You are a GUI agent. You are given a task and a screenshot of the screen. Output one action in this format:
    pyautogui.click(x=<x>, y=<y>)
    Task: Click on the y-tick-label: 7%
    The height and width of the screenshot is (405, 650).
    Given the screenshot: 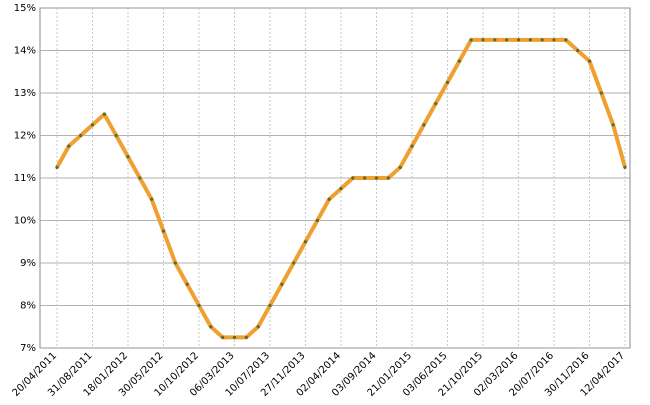 What is the action you would take?
    pyautogui.click(x=28, y=348)
    